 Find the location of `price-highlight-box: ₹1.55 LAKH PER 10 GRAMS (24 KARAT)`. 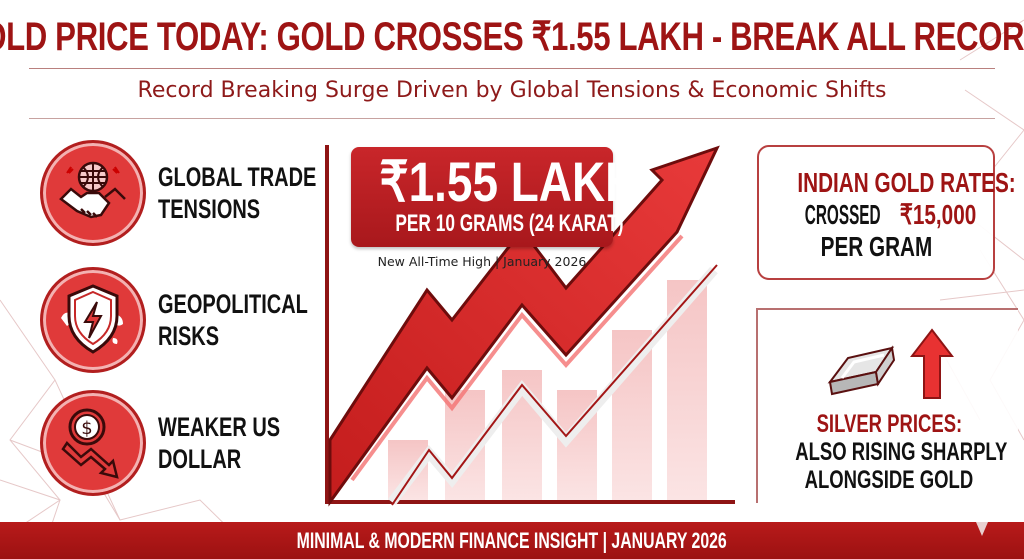

price-highlight-box: ₹1.55 LAKH PER 10 GRAMS (24 KARAT) is located at coordinates (495, 197).